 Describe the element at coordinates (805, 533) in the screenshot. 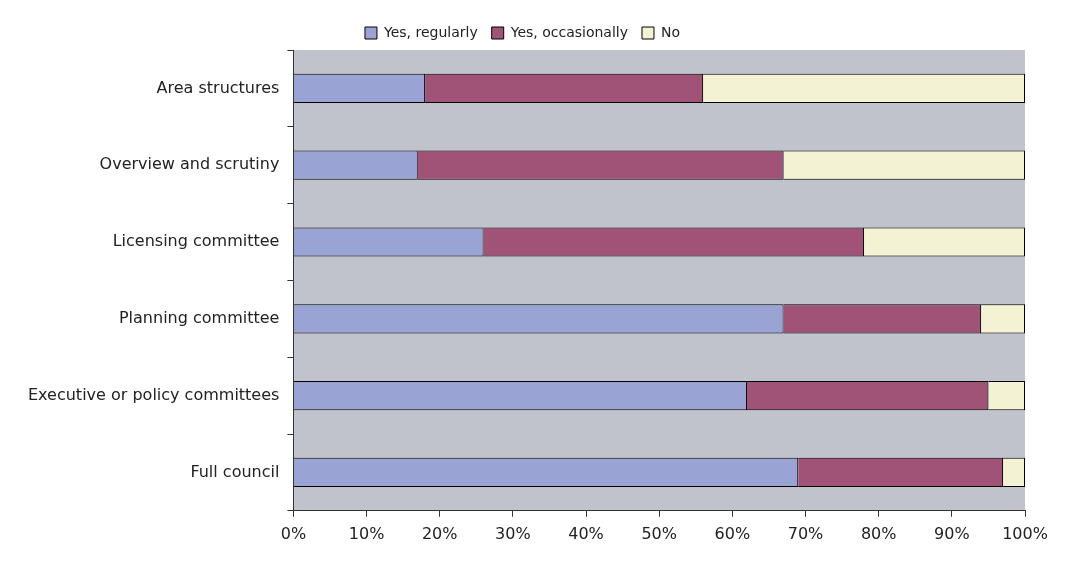

I see `x-tick-label: 70%` at that location.